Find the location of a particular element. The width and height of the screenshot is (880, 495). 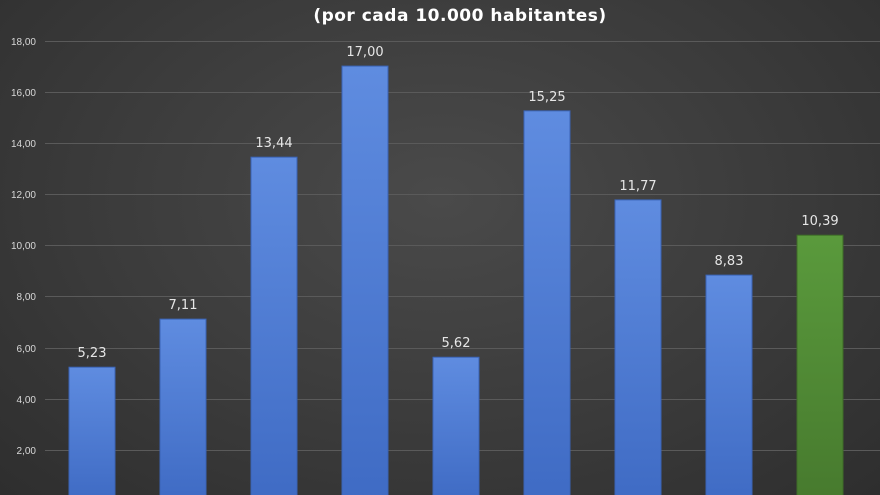

y-tick-label: 16,00 is located at coordinates (23, 93).